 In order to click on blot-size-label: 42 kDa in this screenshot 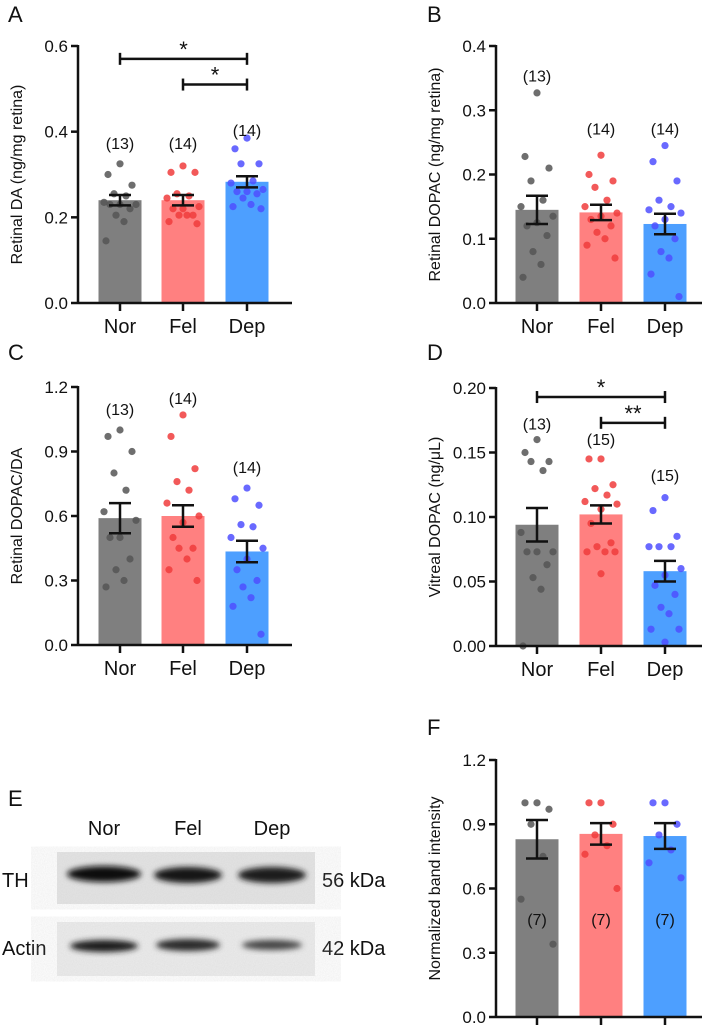, I will do `click(354, 949)`.